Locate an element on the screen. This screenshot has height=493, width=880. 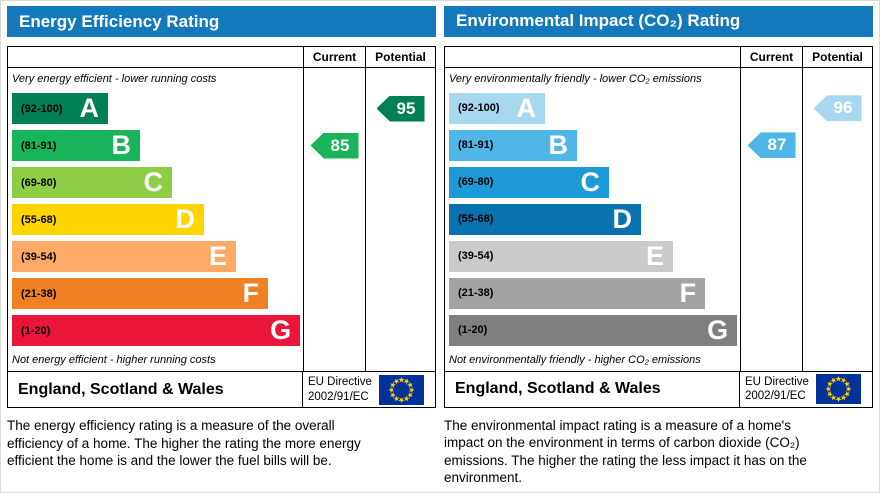
co2-chart-head: Current Potential is located at coordinates (658, 57).